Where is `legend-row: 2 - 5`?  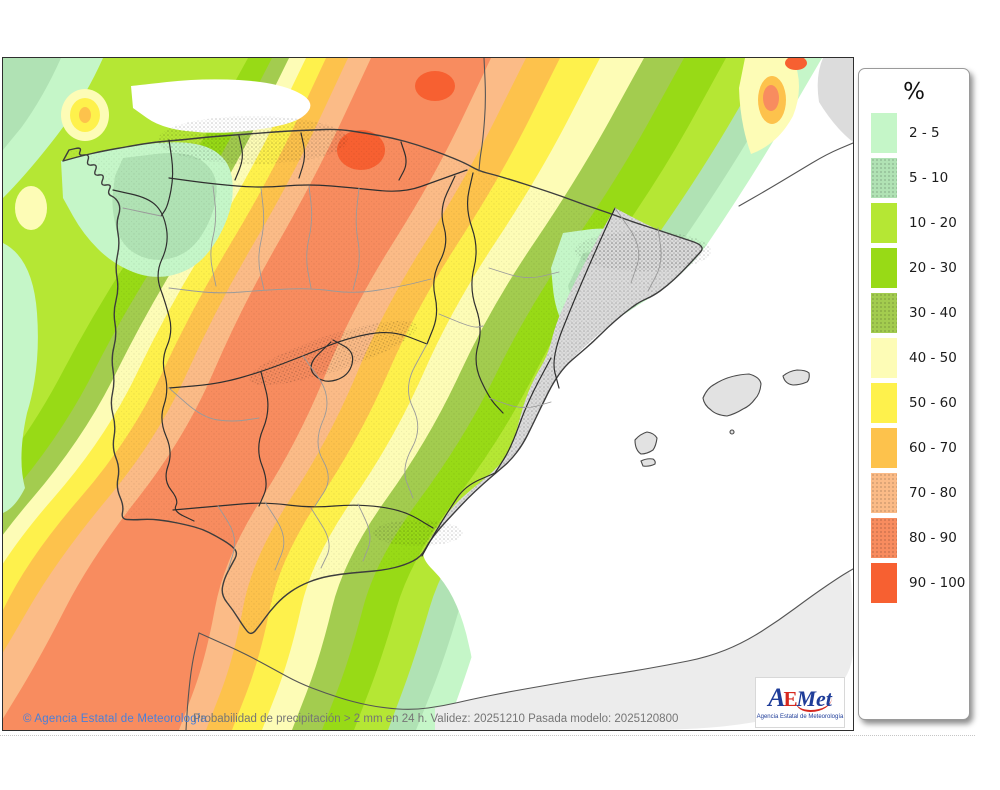 legend-row: 2 - 5 is located at coordinates (920, 133).